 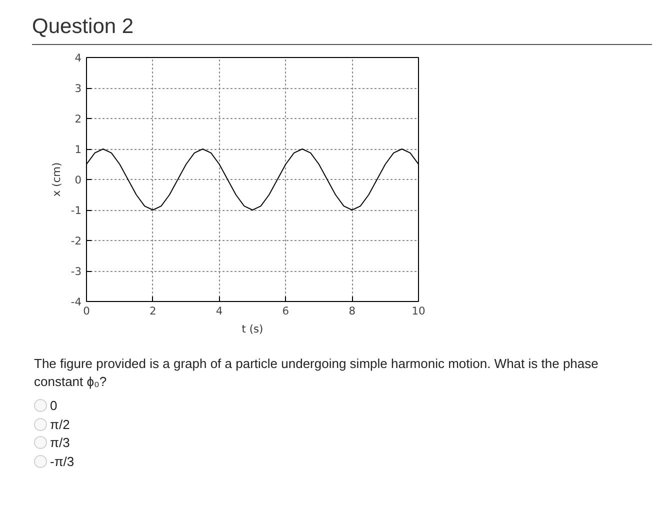 I want to click on y-axis-title: x (cm), so click(x=56, y=179).